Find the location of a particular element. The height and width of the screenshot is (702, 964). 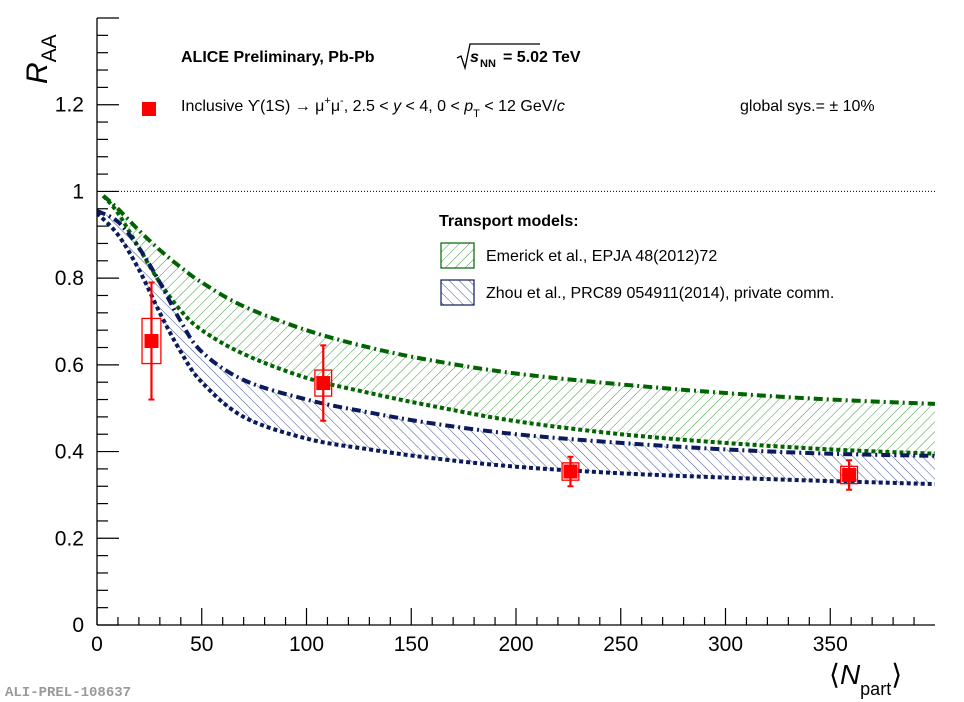

y-ticks: 0 0.2 0.4 0.6 0.8 1 1.2 is located at coordinates (87, 327).